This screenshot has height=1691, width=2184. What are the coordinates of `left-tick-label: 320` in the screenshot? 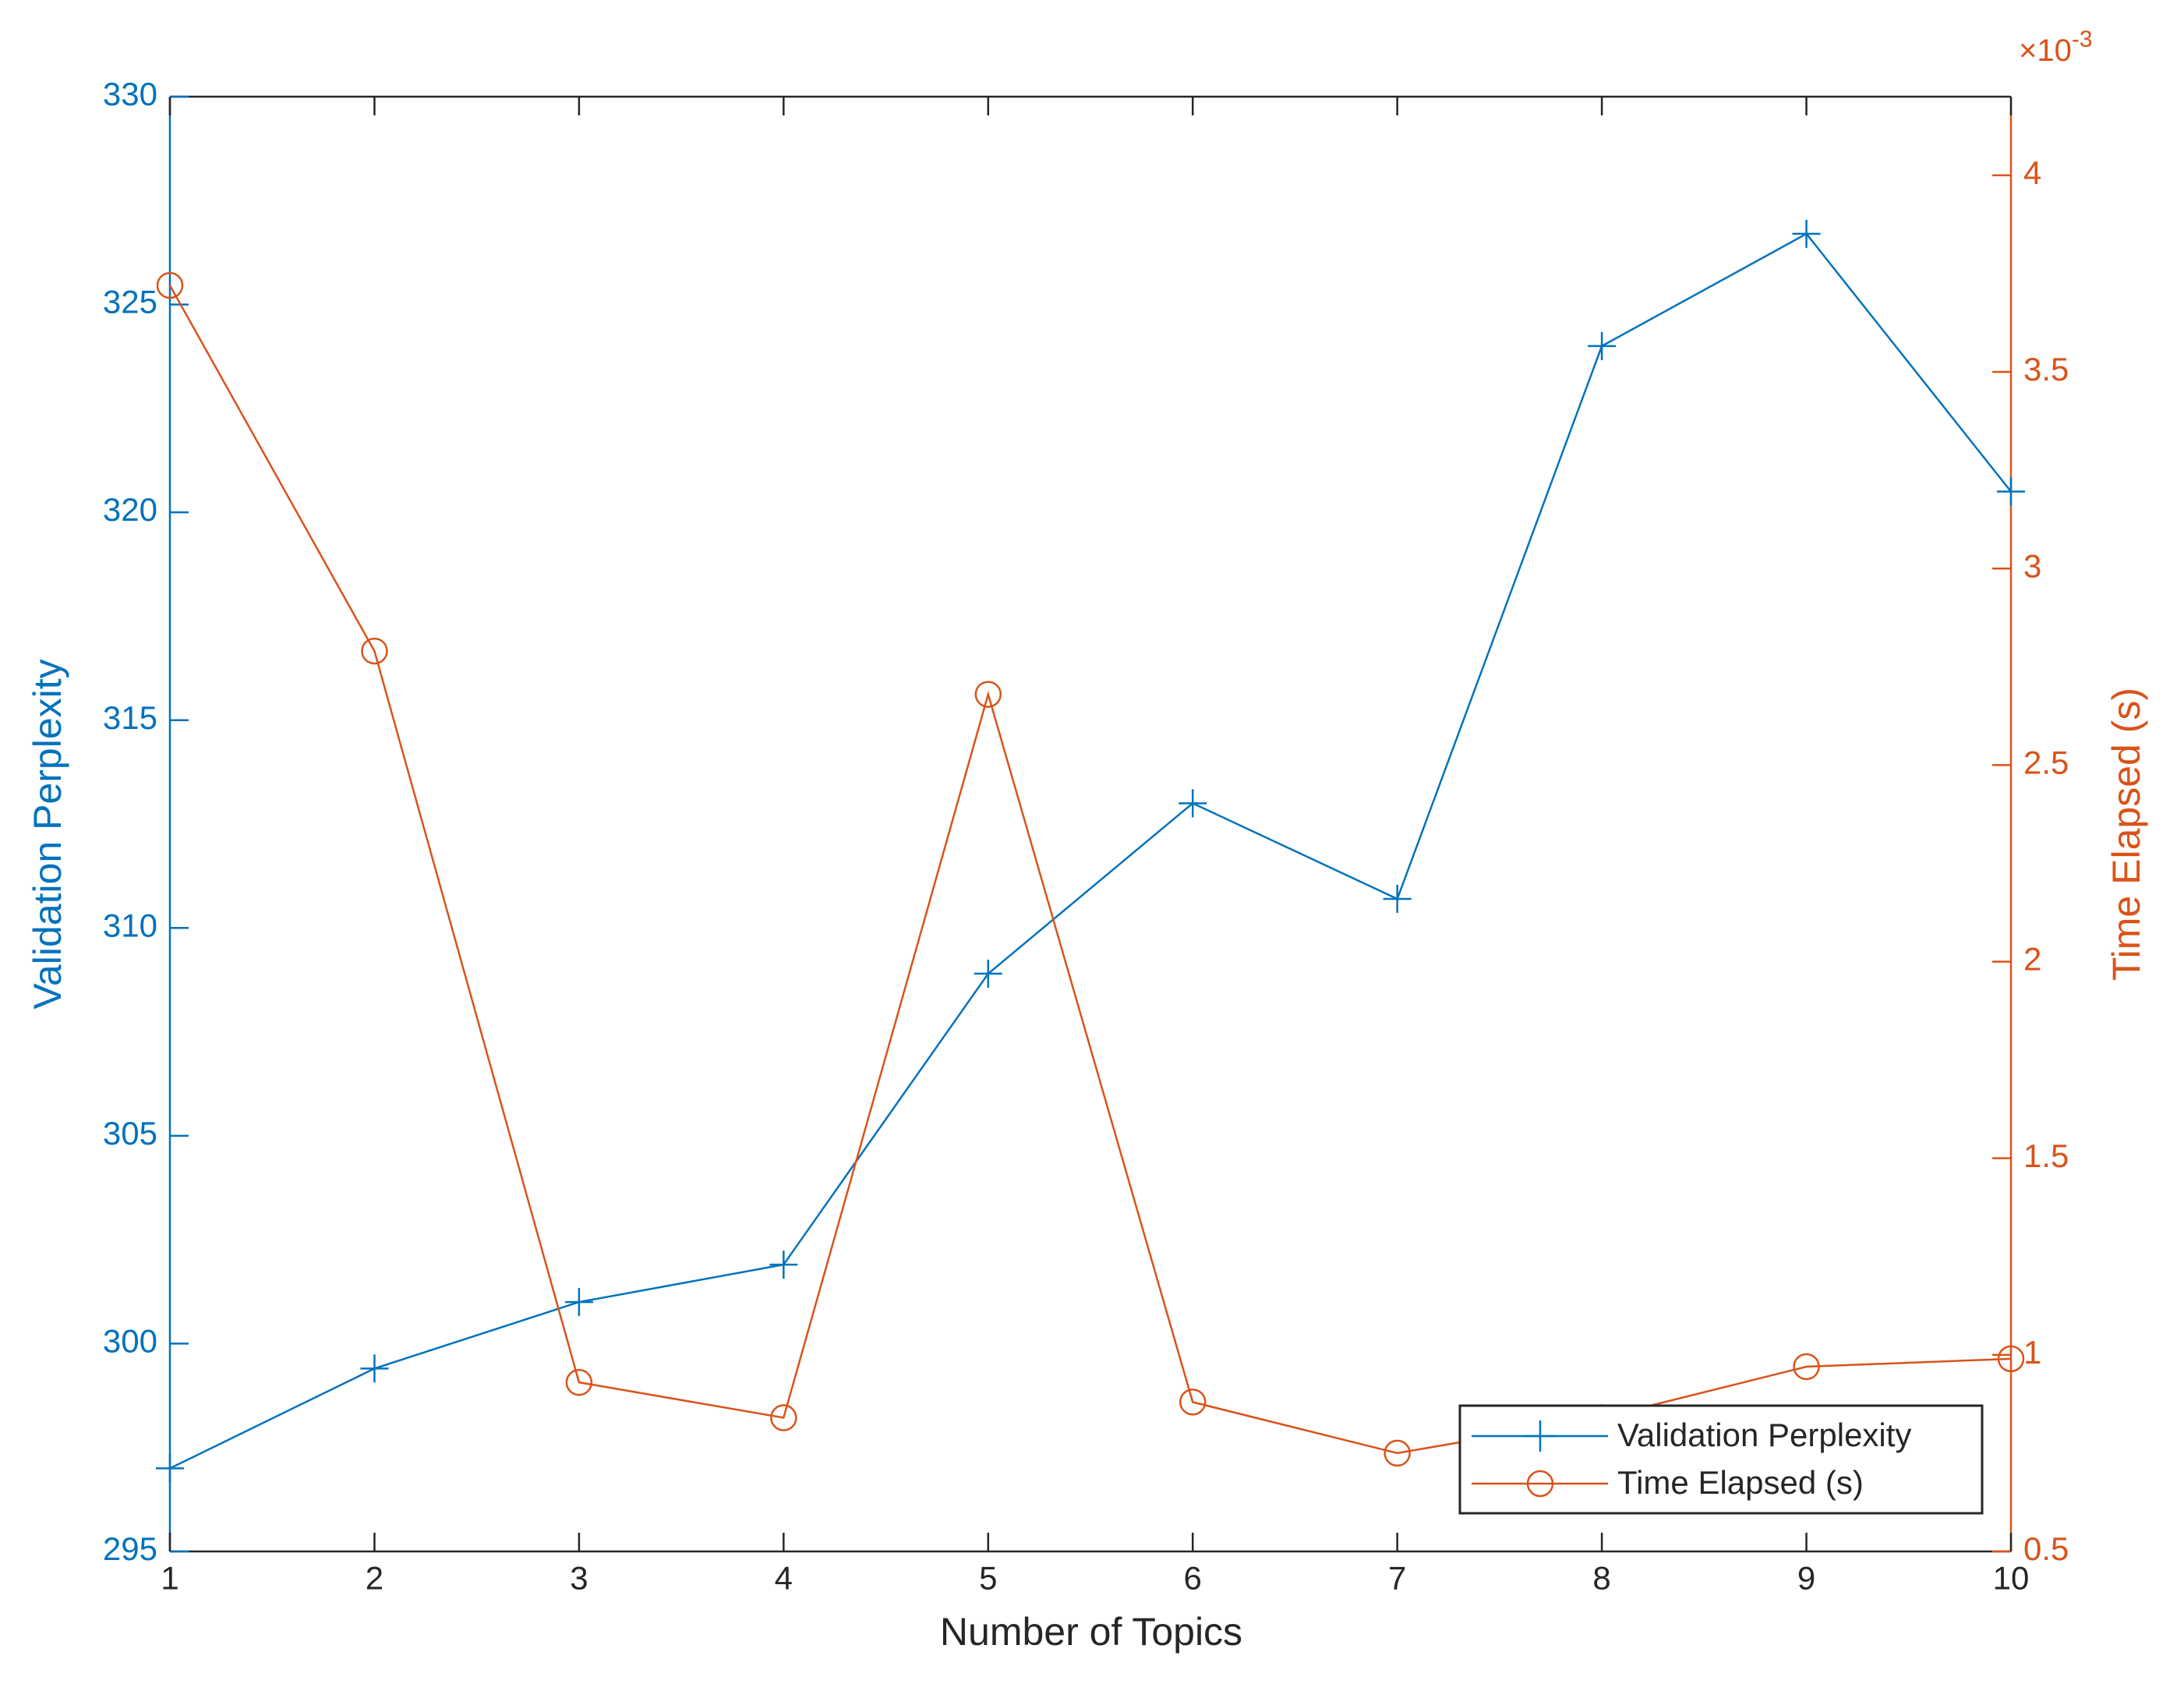 It's located at (130, 509).